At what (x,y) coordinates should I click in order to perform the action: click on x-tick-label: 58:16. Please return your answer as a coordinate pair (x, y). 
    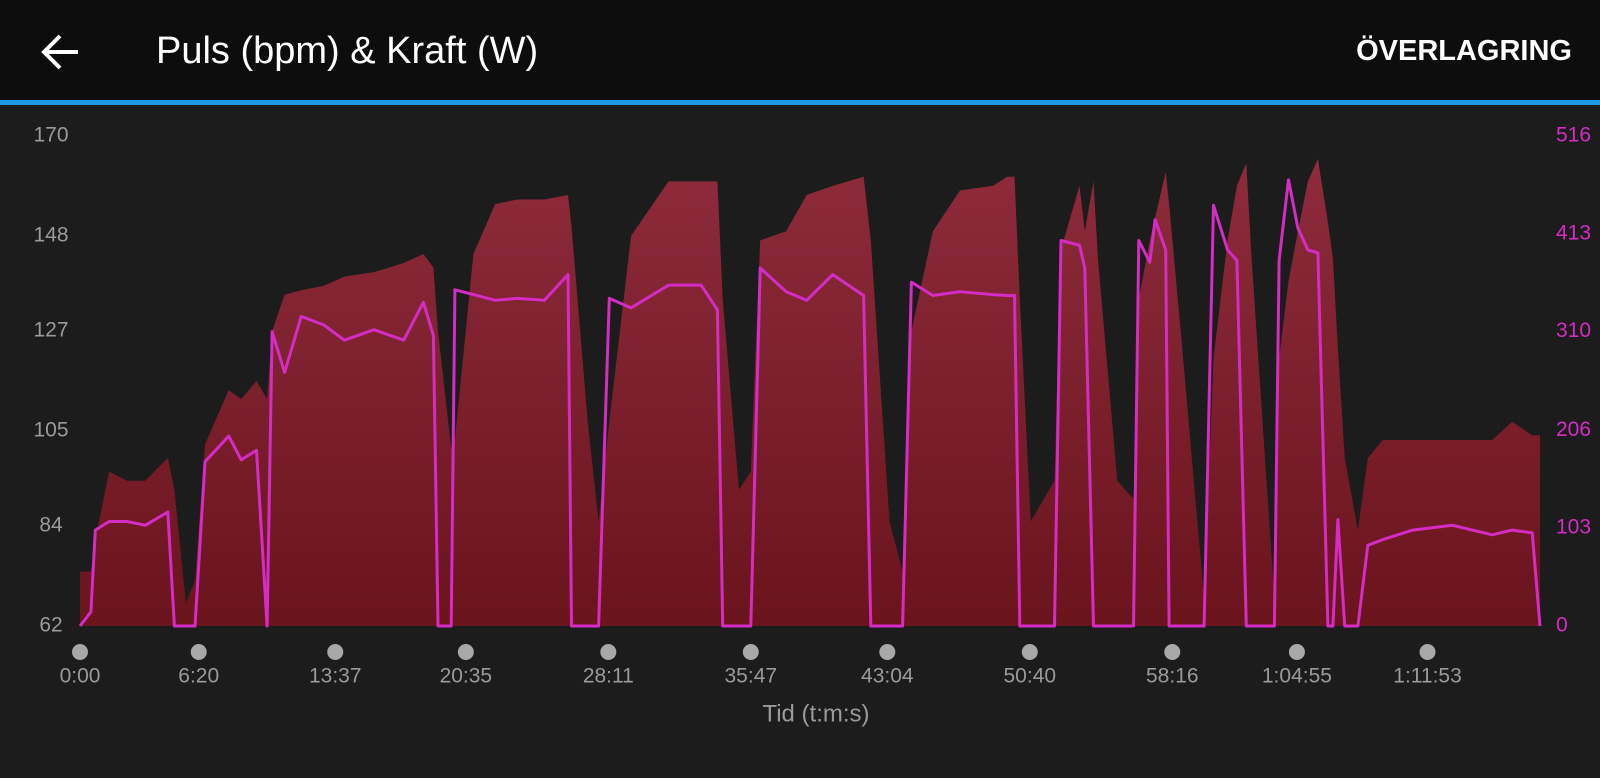
    Looking at the image, I should click on (1172, 676).